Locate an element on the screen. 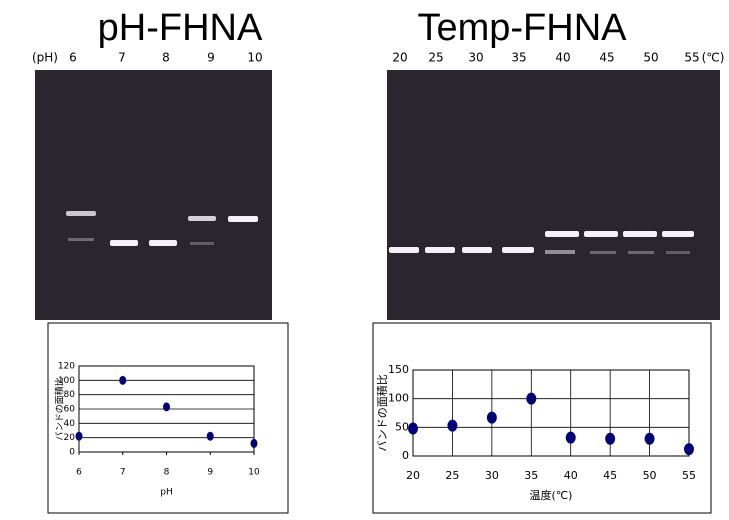 Image resolution: width=729 pixels, height=520 pixels. x-tick-label: 8 is located at coordinates (167, 473).